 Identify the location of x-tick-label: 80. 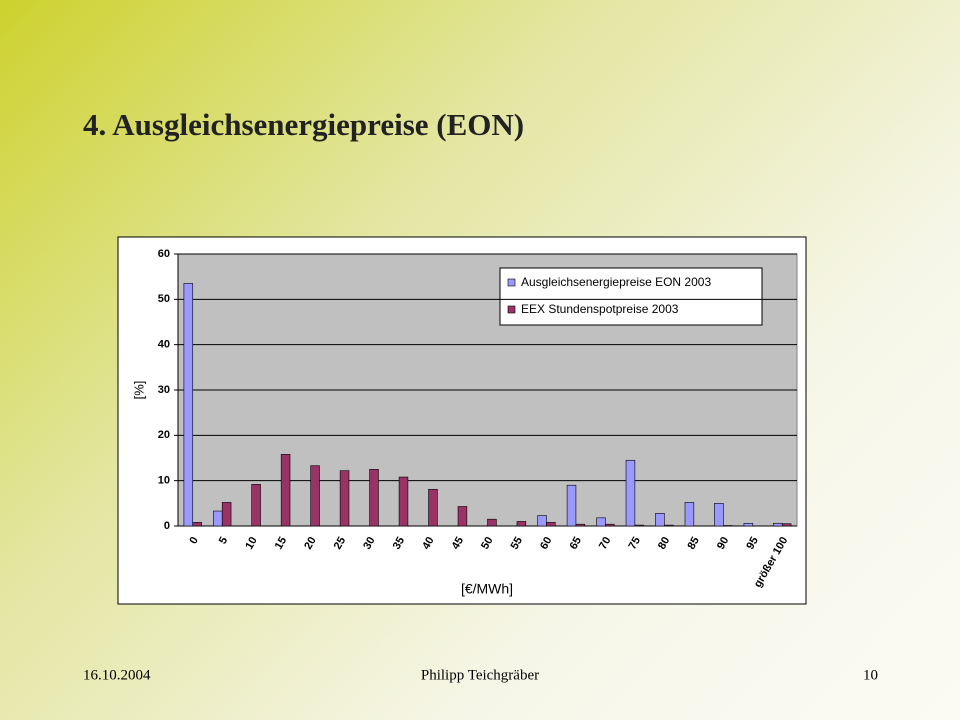
(664, 543).